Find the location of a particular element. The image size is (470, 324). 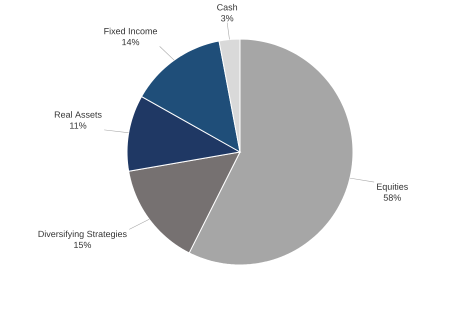

slice-label: Equities is located at coordinates (392, 187).